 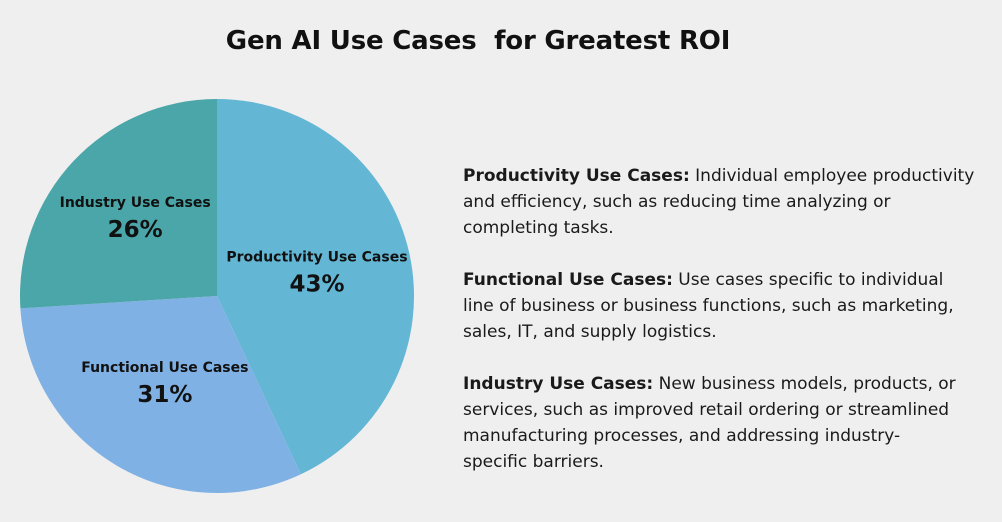 I want to click on description-text: Individual employee productivity, so click(x=832, y=176).